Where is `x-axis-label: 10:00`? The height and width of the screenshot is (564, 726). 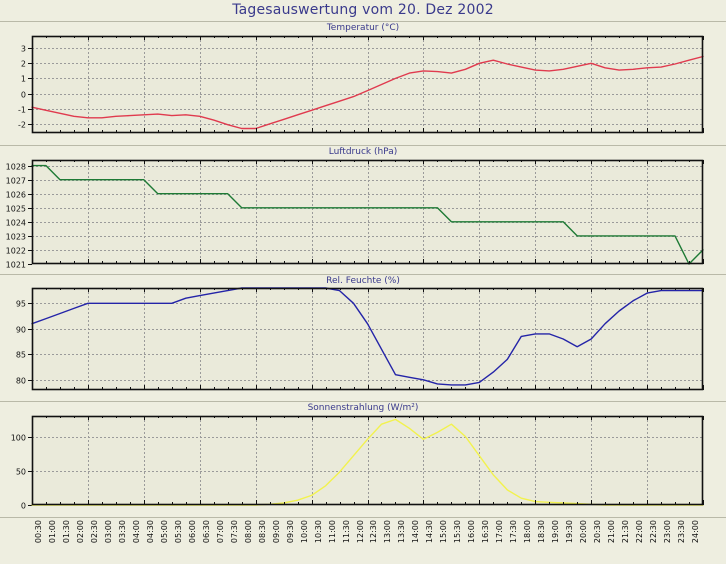 x-axis-label: 10:00 is located at coordinates (304, 532).